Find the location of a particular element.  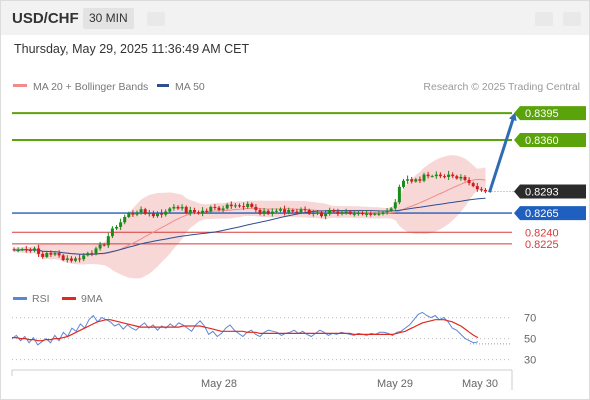

source-credit: Research © 2025 Trading Central is located at coordinates (501, 87).